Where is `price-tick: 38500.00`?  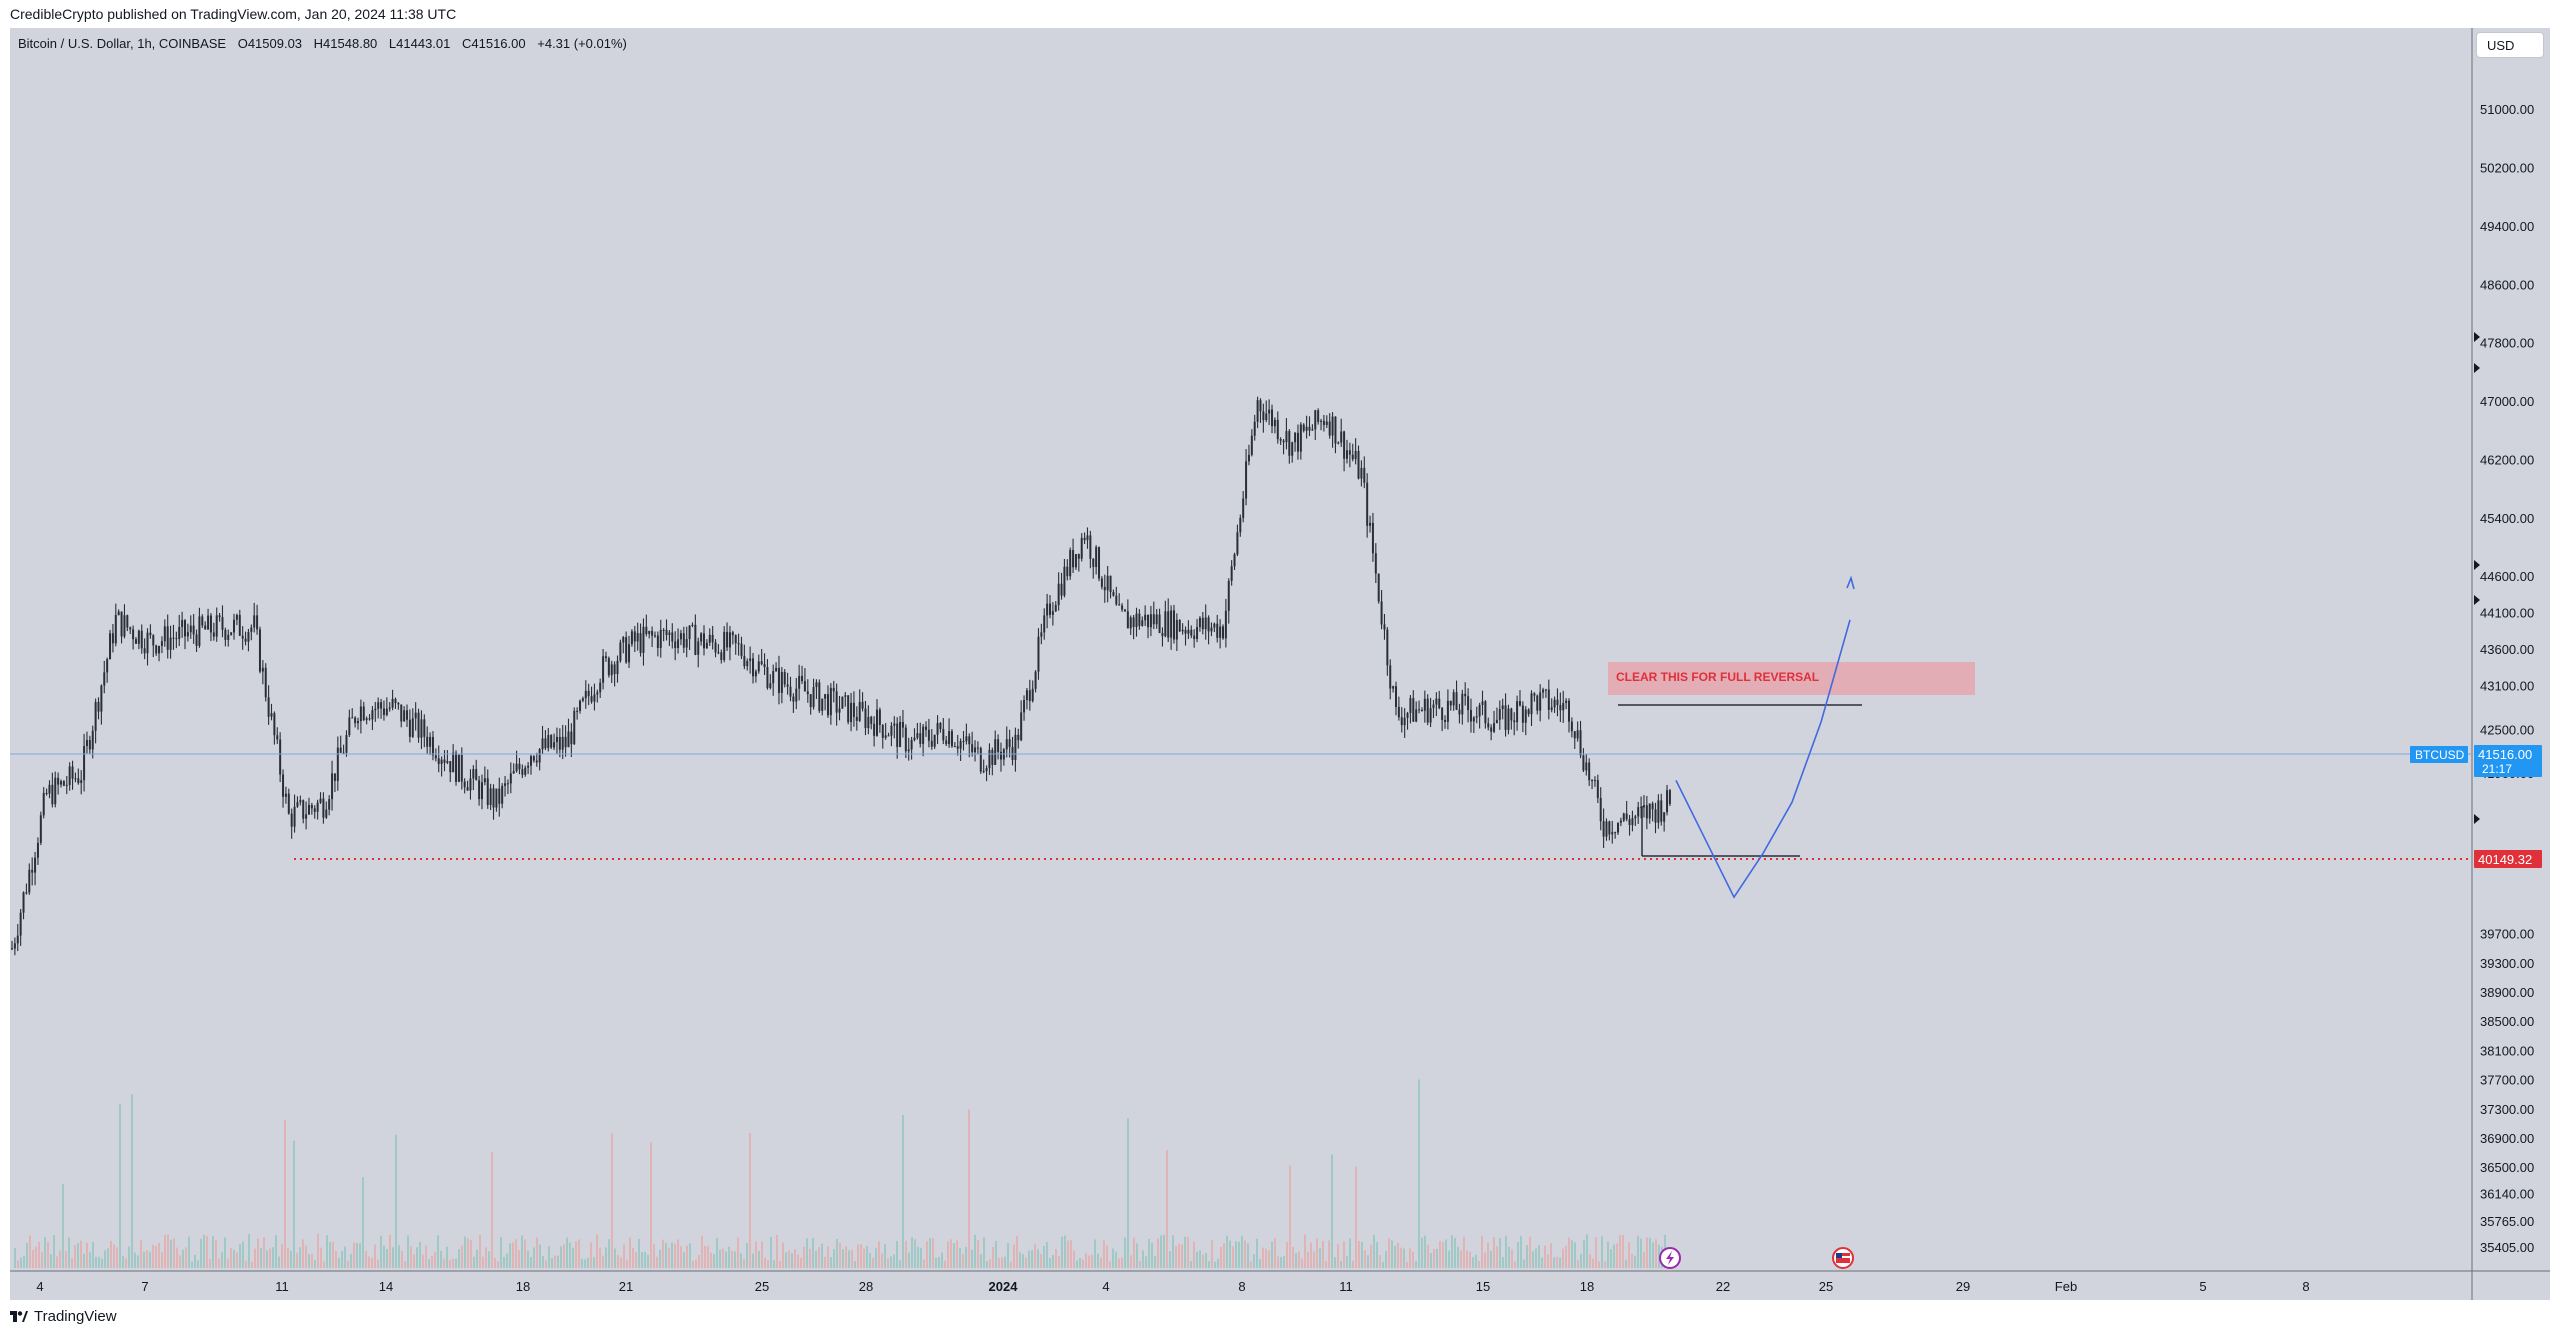
price-tick: 38500.00 is located at coordinates (2507, 1021).